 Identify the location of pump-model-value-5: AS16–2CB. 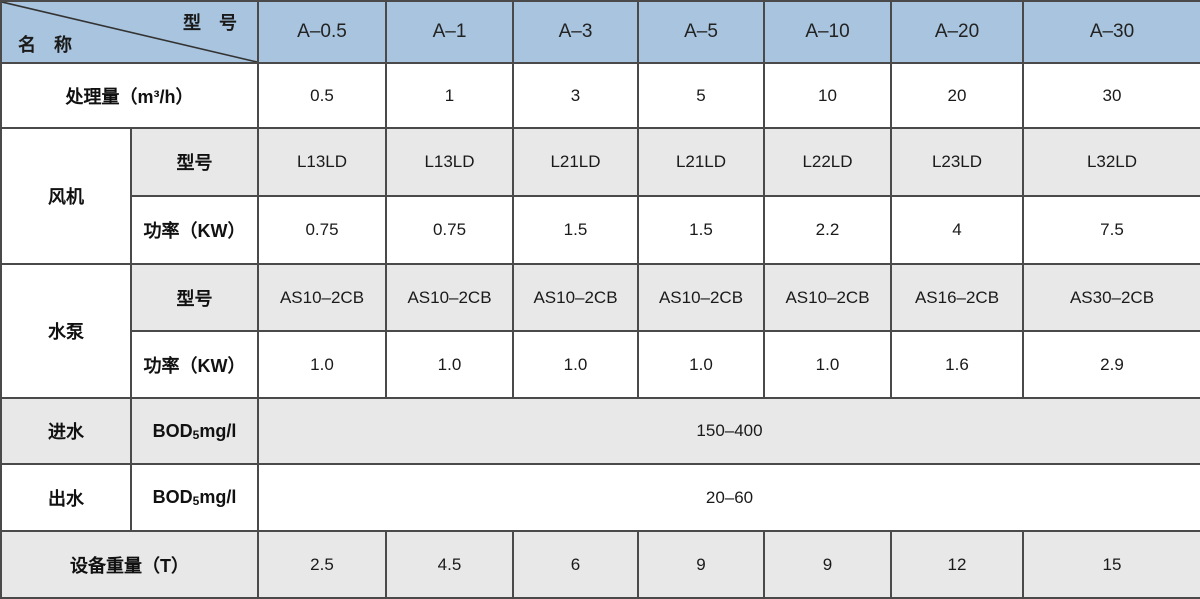
(957, 297).